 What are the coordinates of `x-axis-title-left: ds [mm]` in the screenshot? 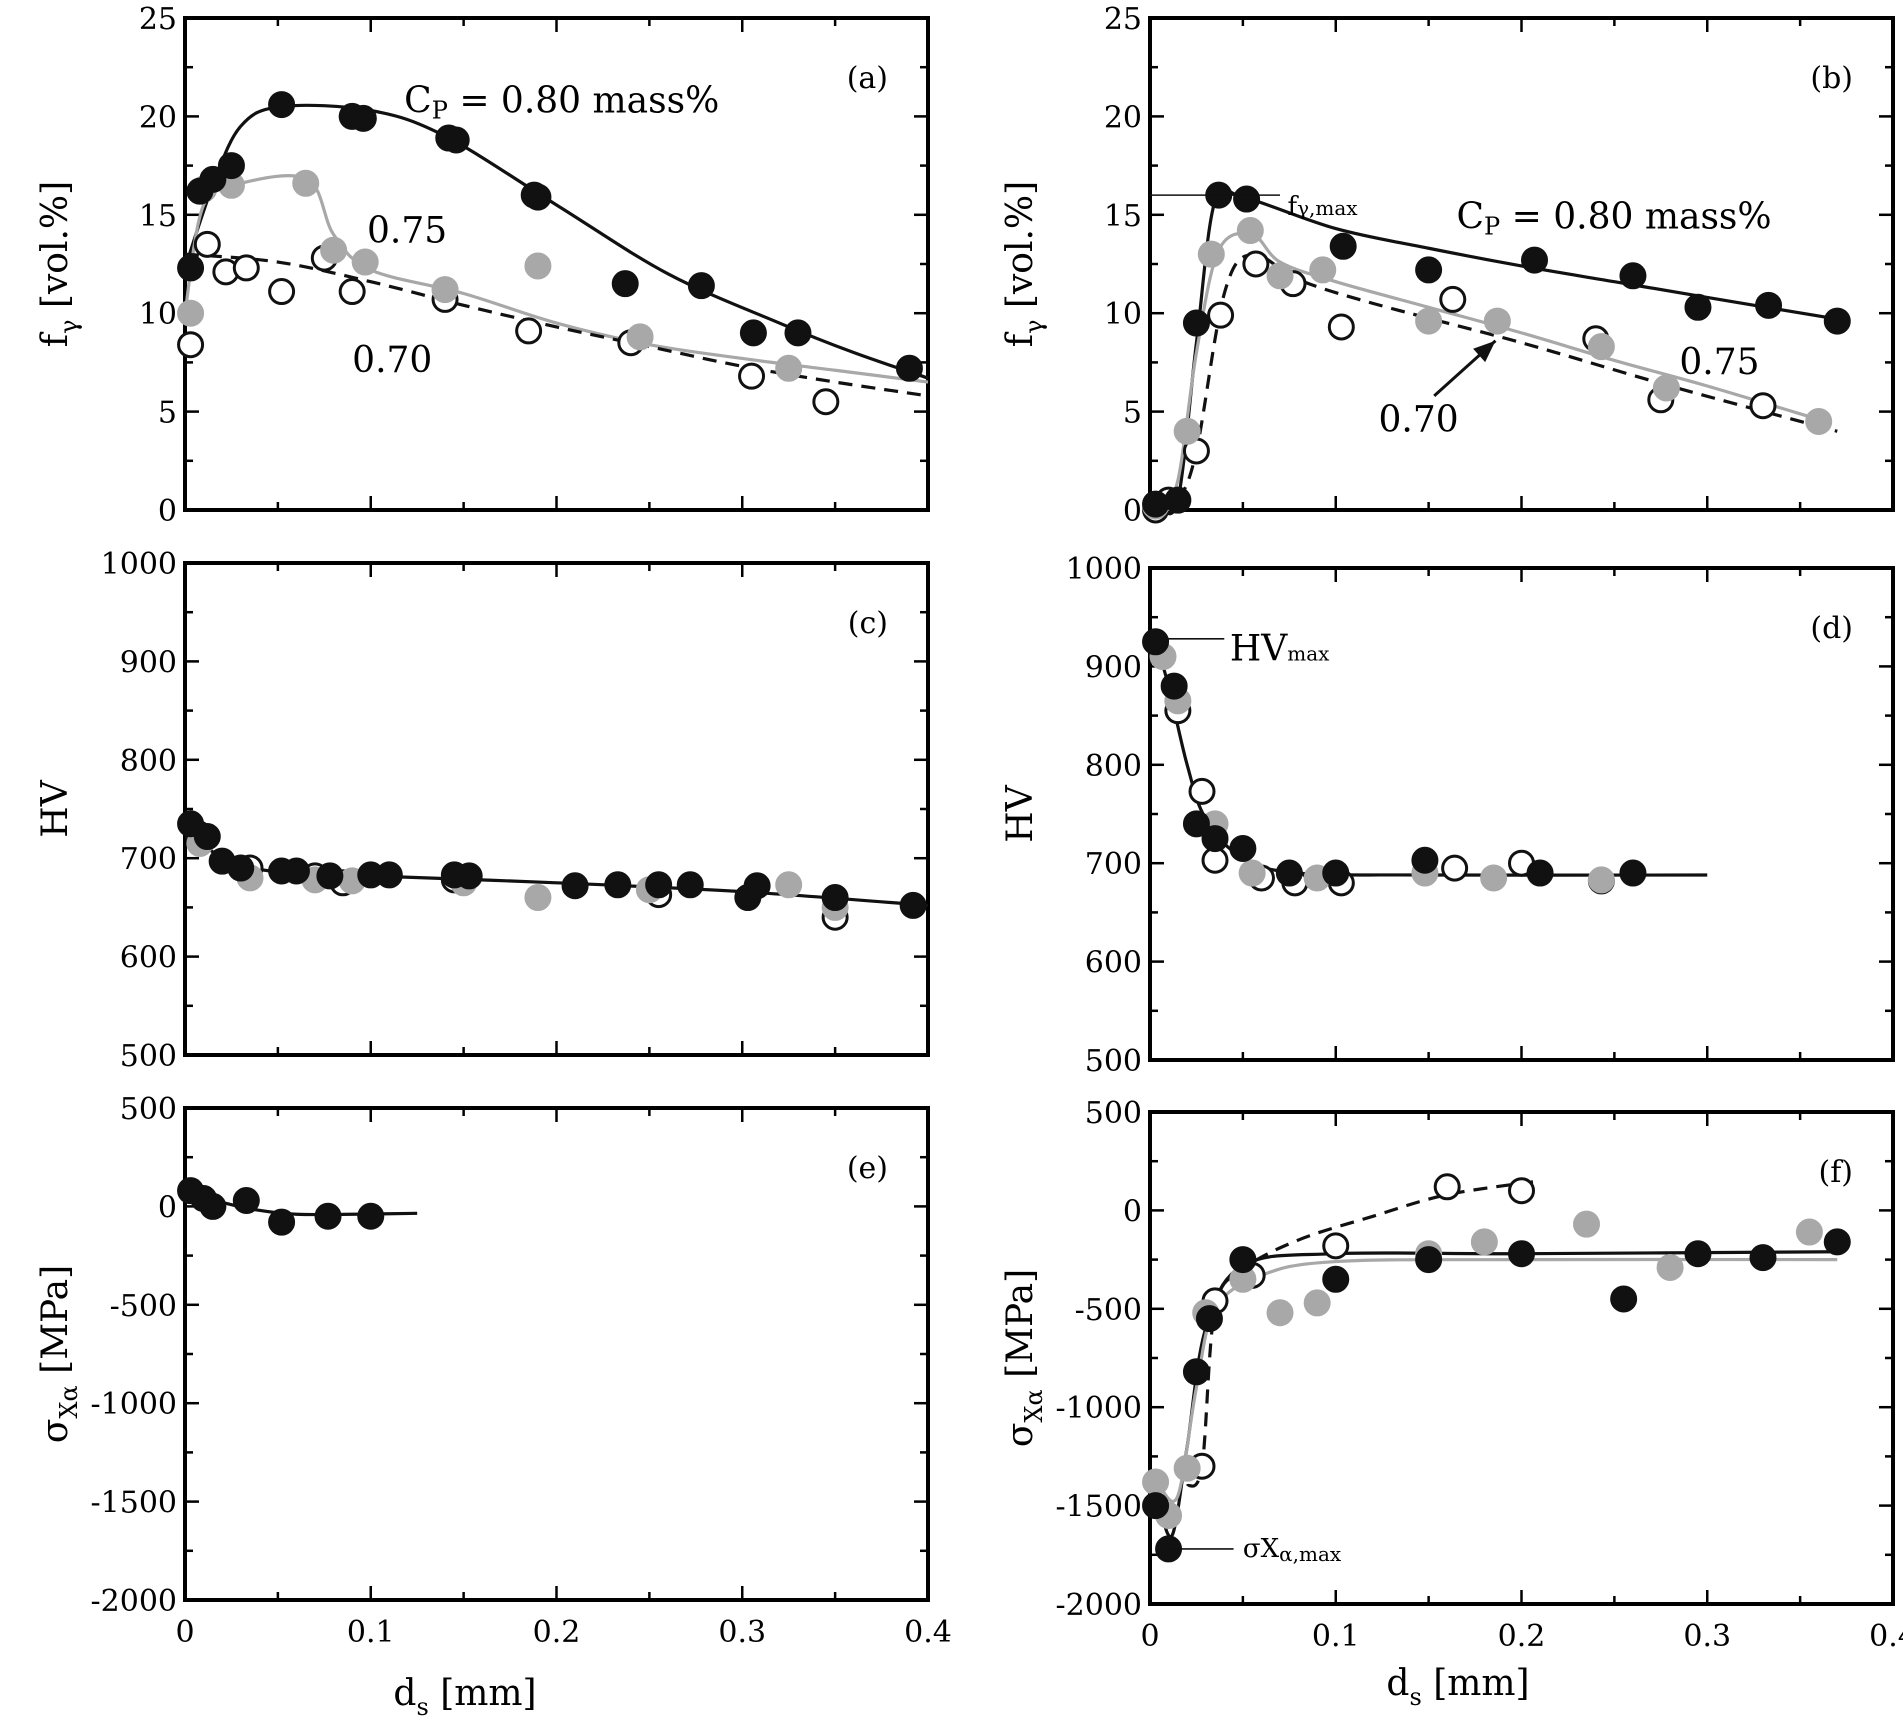 It's located at (464, 1697).